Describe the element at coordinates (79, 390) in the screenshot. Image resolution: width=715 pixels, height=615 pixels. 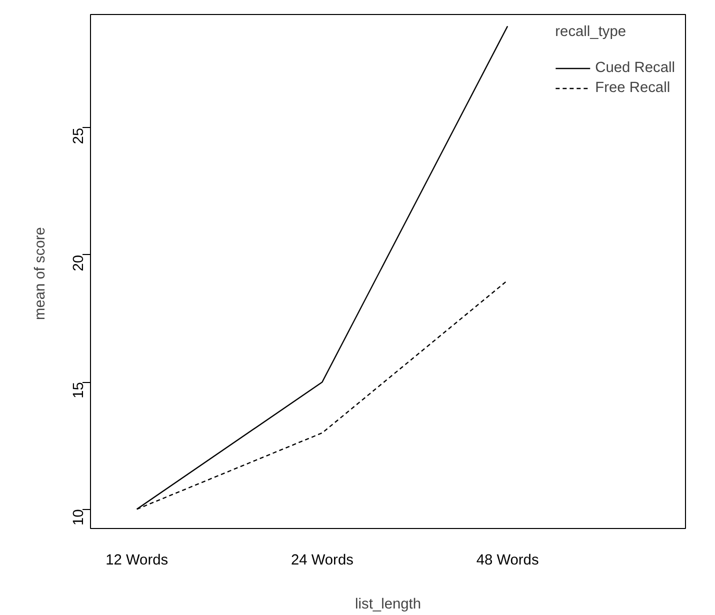
I see `y-tick-label: 15` at that location.